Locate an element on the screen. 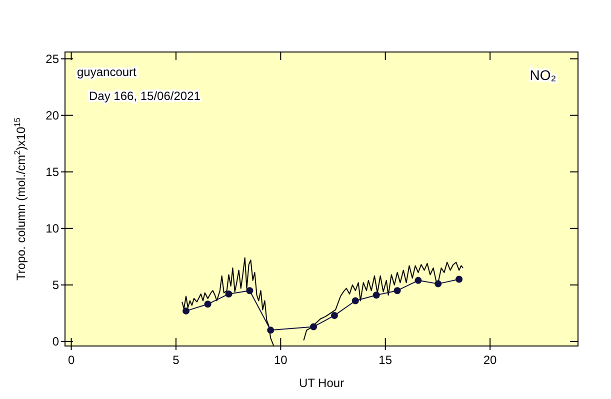 This screenshot has width=611, height=399. x-tick-label: 15 is located at coordinates (385, 360).